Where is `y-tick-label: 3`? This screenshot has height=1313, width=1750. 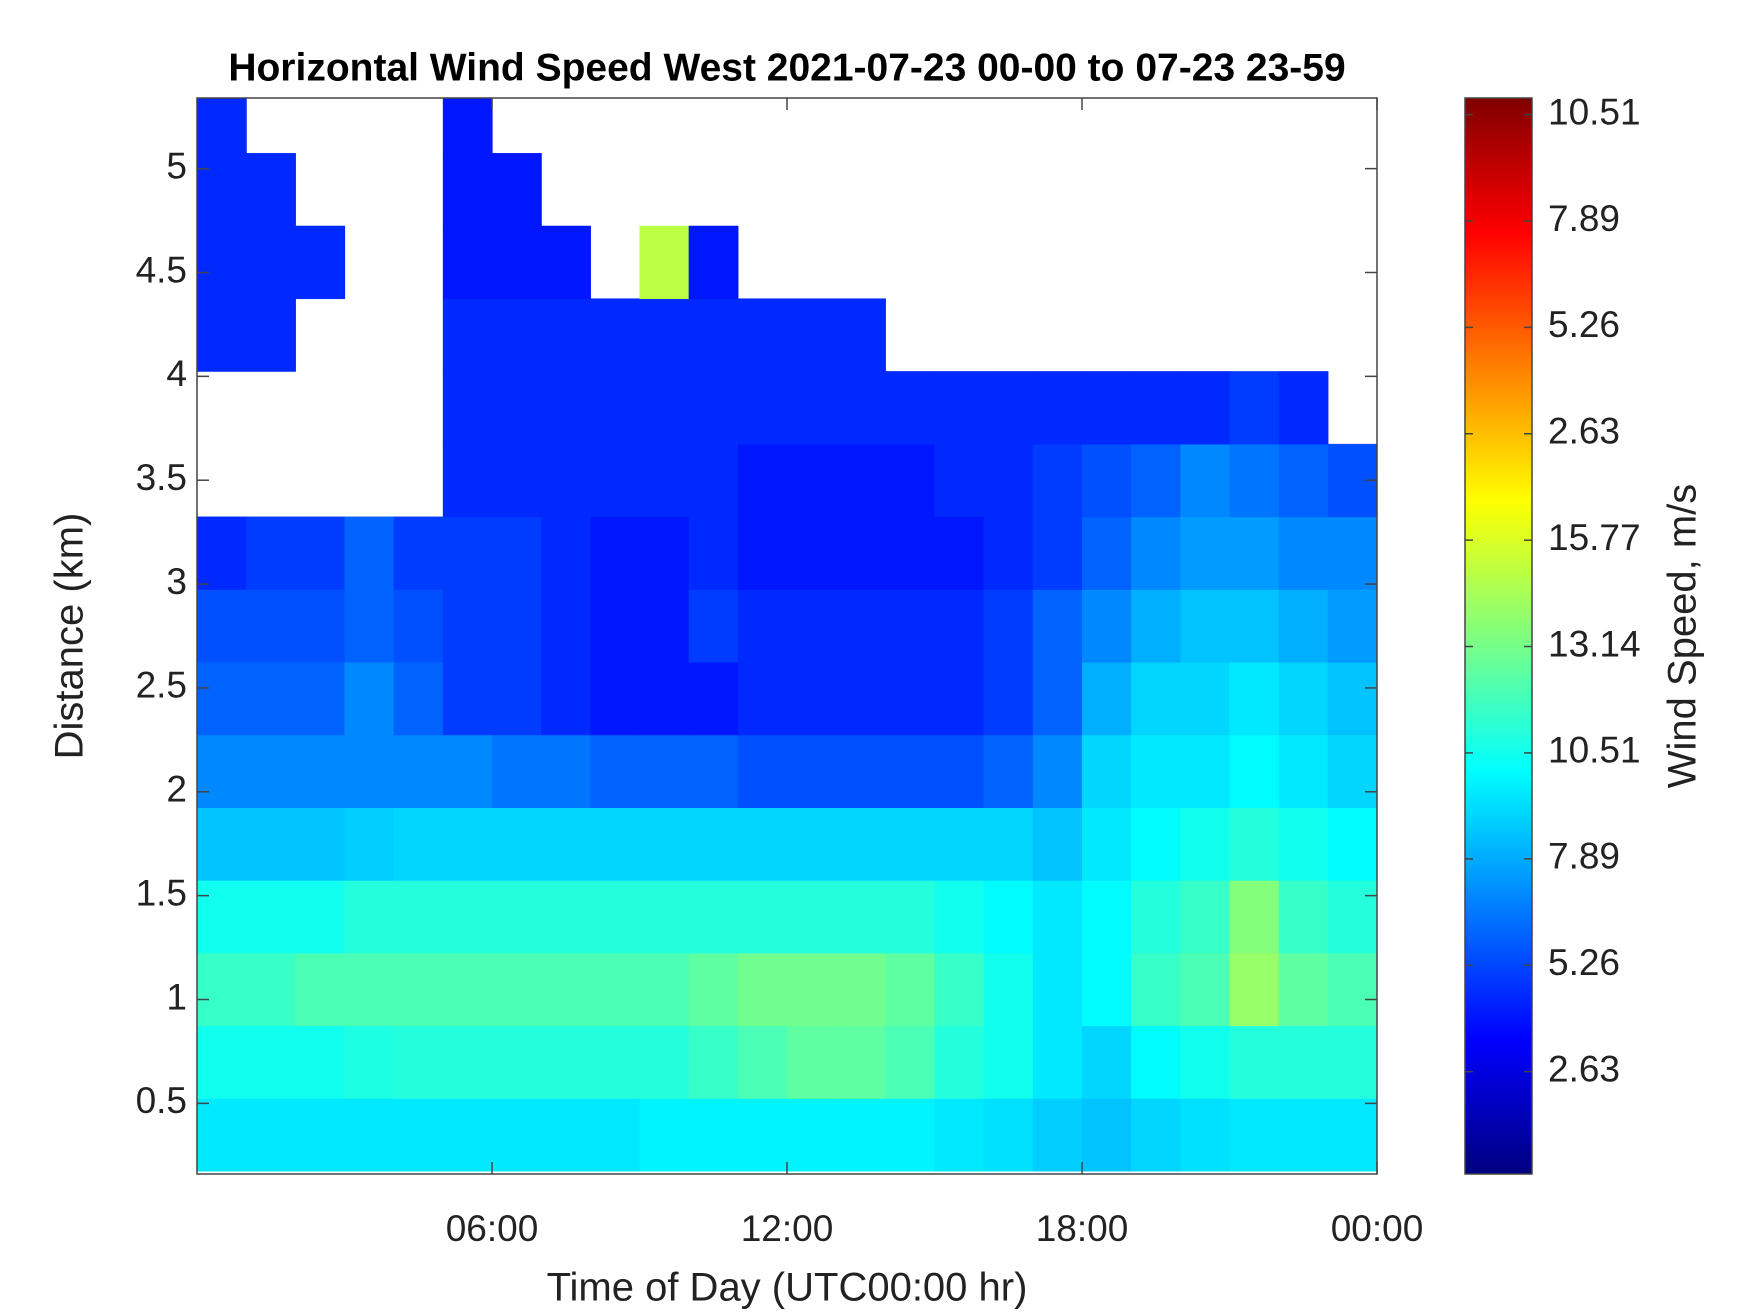
y-tick-label: 3 is located at coordinates (176, 581).